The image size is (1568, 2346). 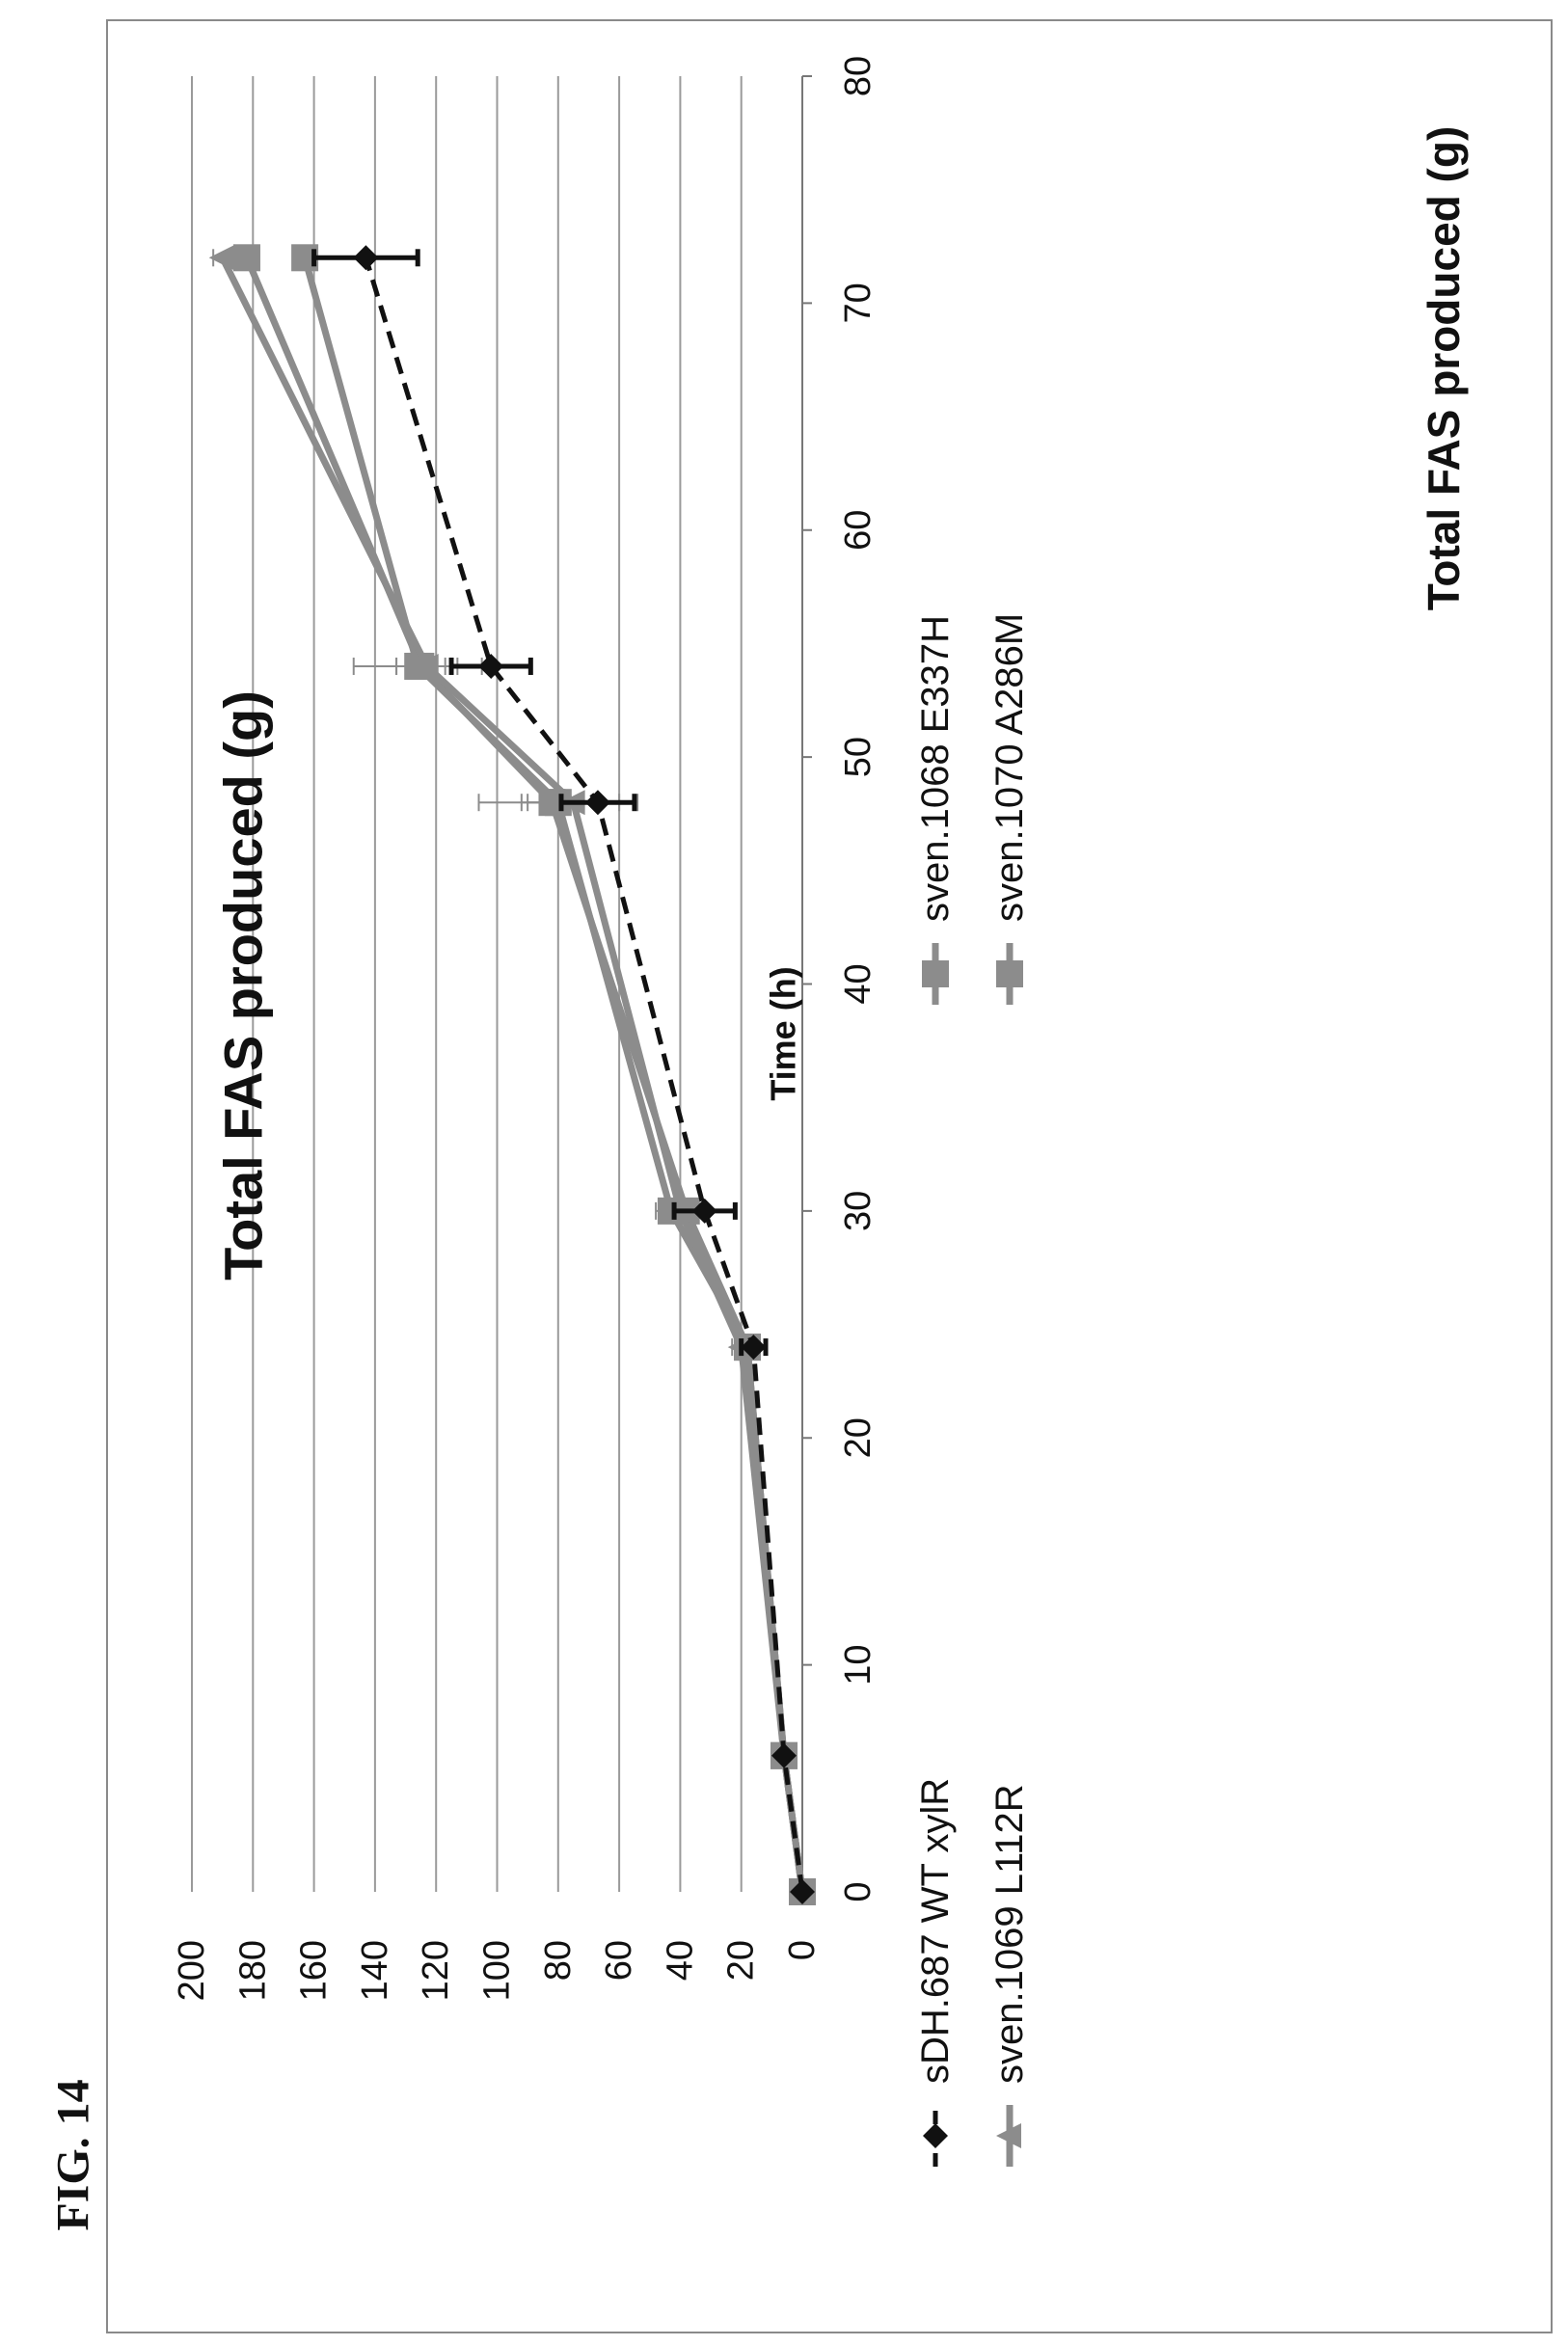 I want to click on y-tick-label: 40, so click(x=680, y=1960).